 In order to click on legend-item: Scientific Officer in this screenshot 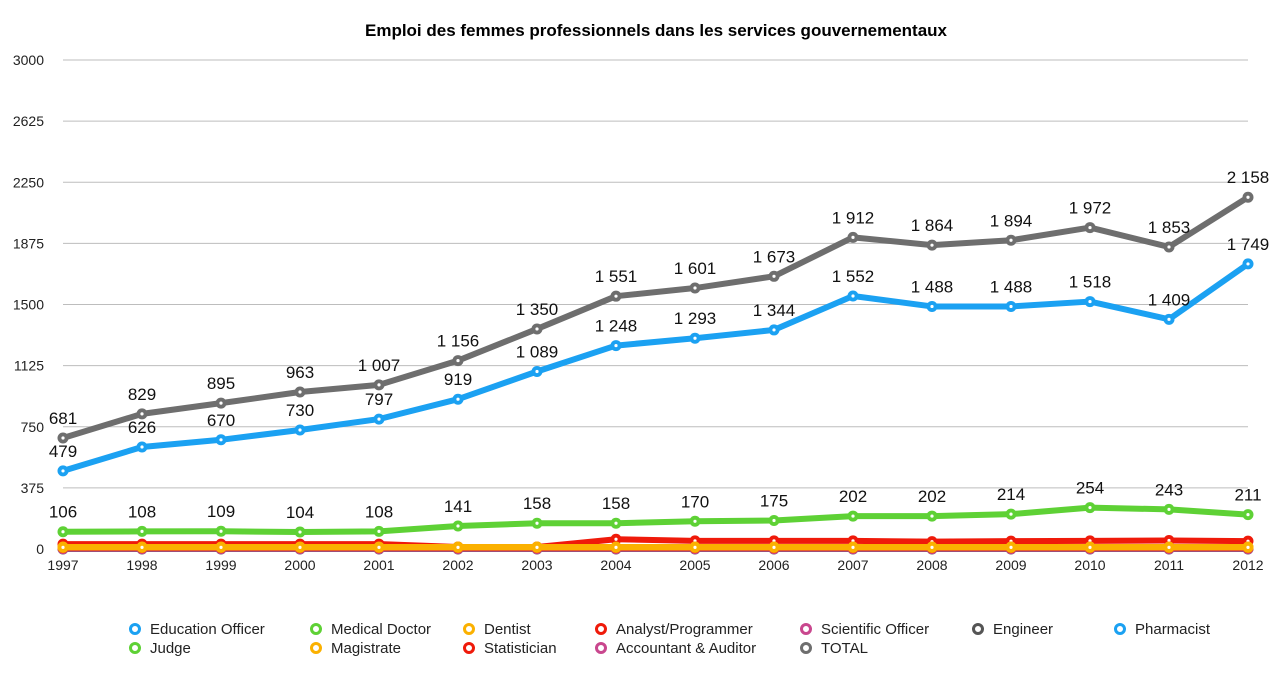, I will do `click(864, 629)`.